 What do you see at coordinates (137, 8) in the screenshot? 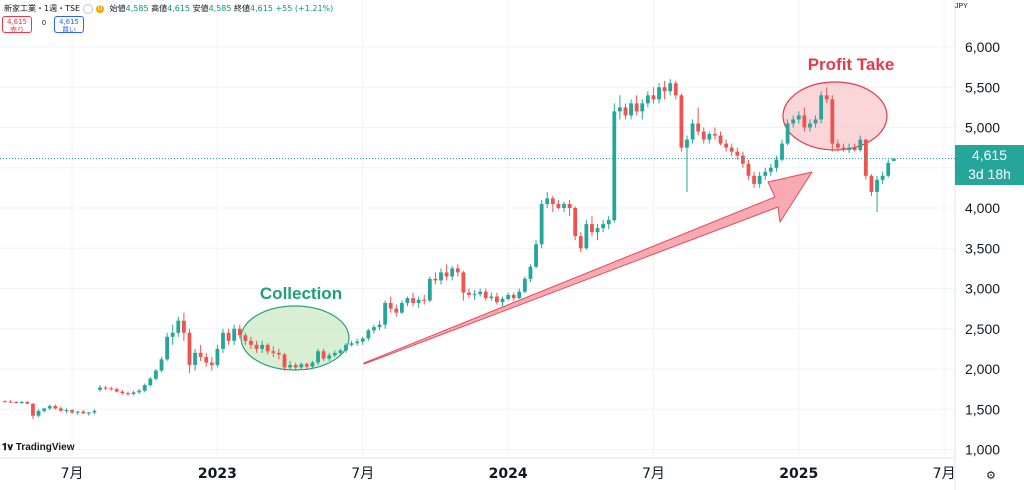
I see `open-value: 4,585` at bounding box center [137, 8].